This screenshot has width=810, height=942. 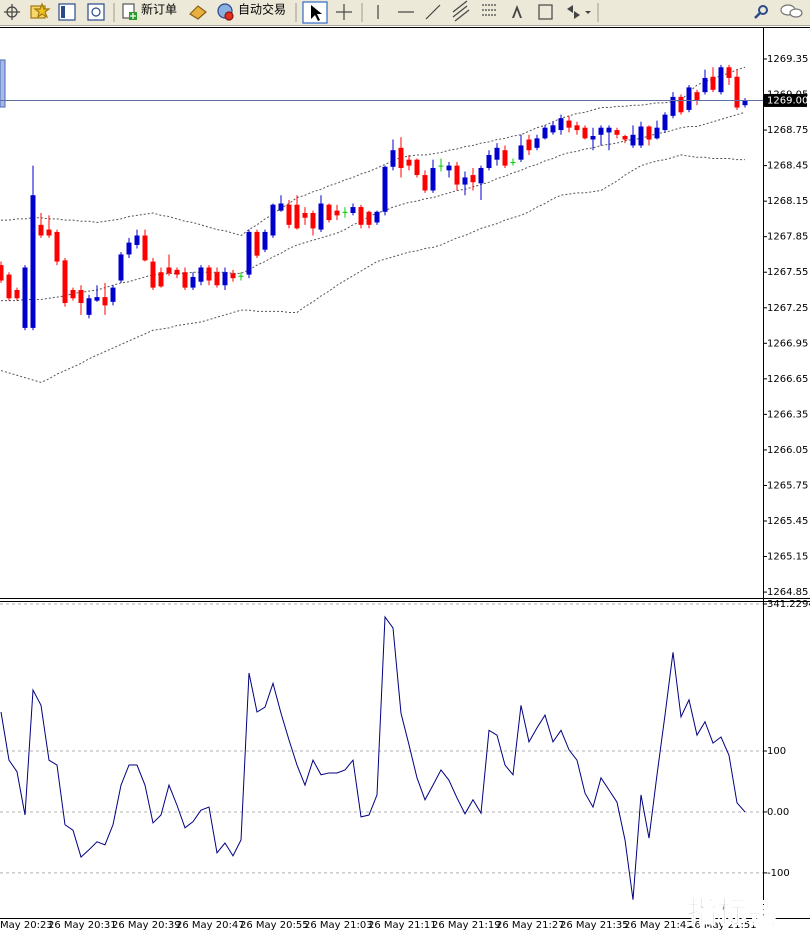 What do you see at coordinates (787, 308) in the screenshot?
I see `y-tick-label: 1267.25` at bounding box center [787, 308].